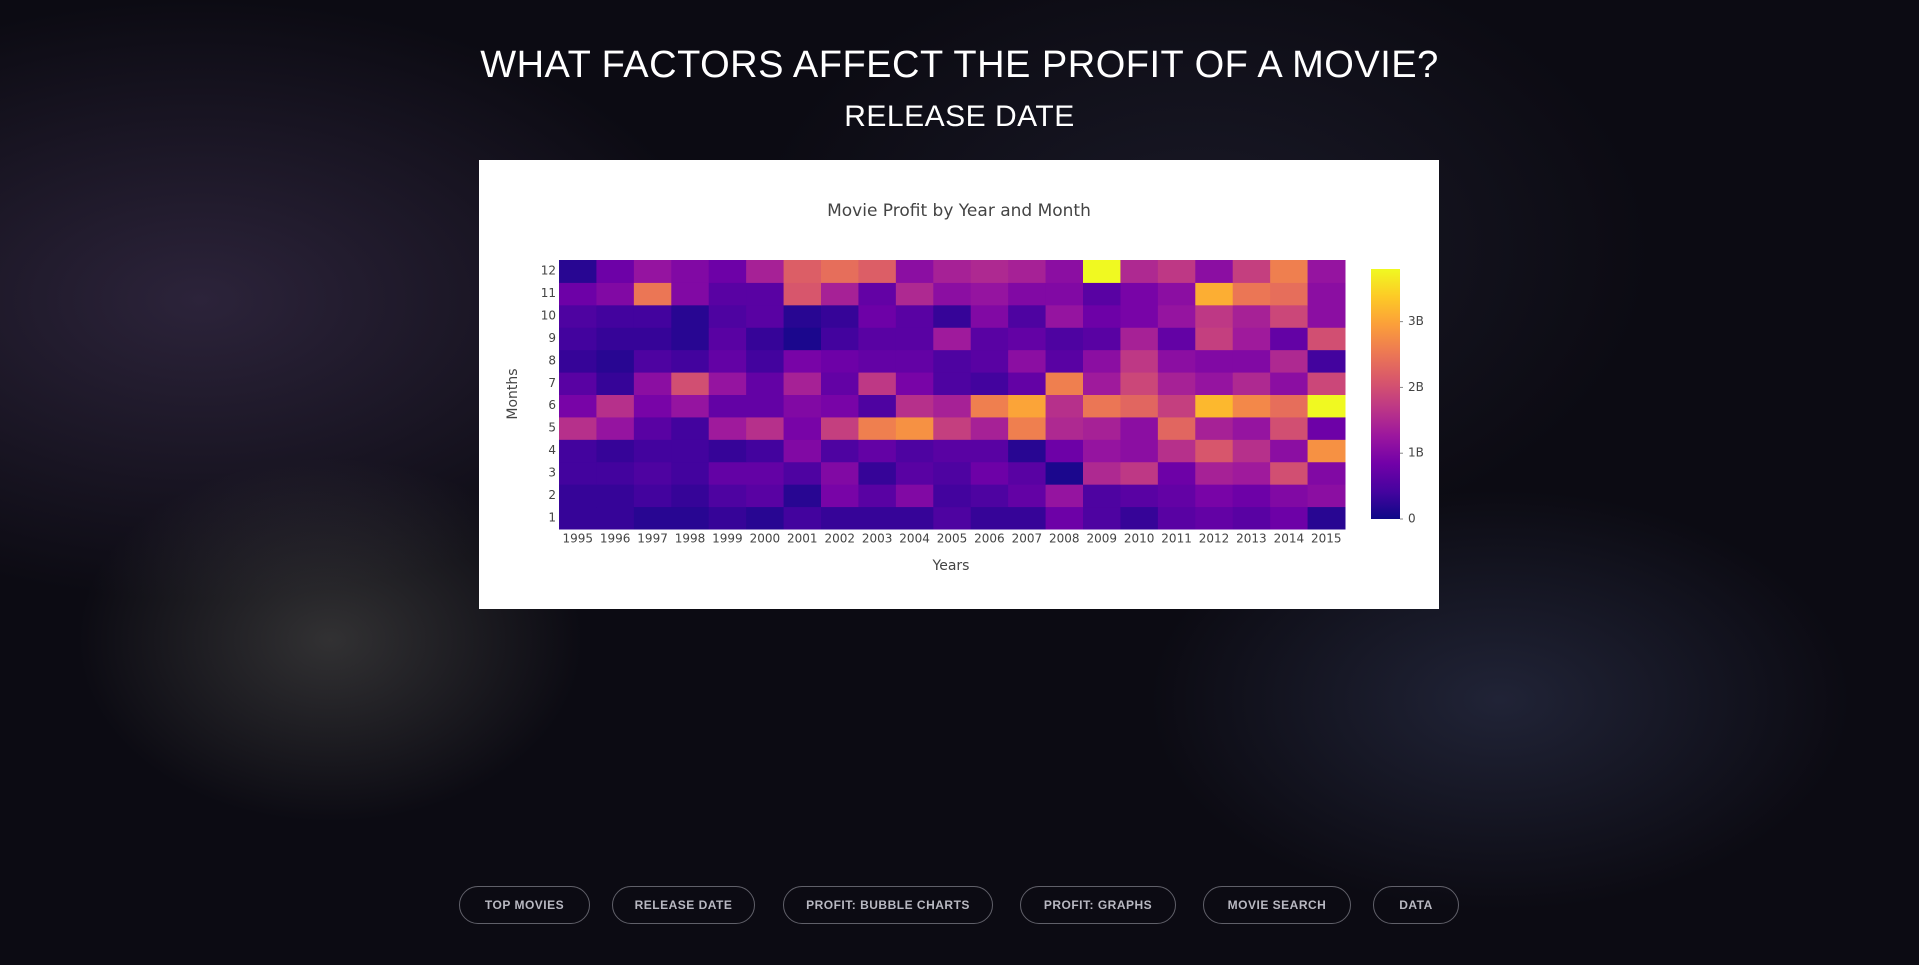  Describe the element at coordinates (1416, 905) in the screenshot. I see `nav-button: DATA` at that location.